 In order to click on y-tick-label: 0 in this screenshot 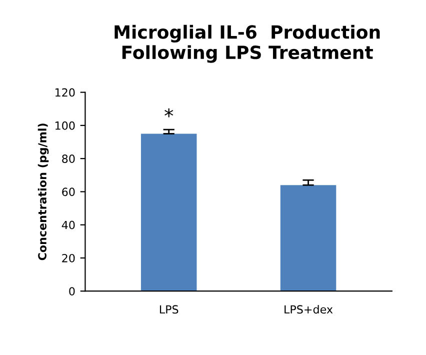, I will do `click(72, 291)`.